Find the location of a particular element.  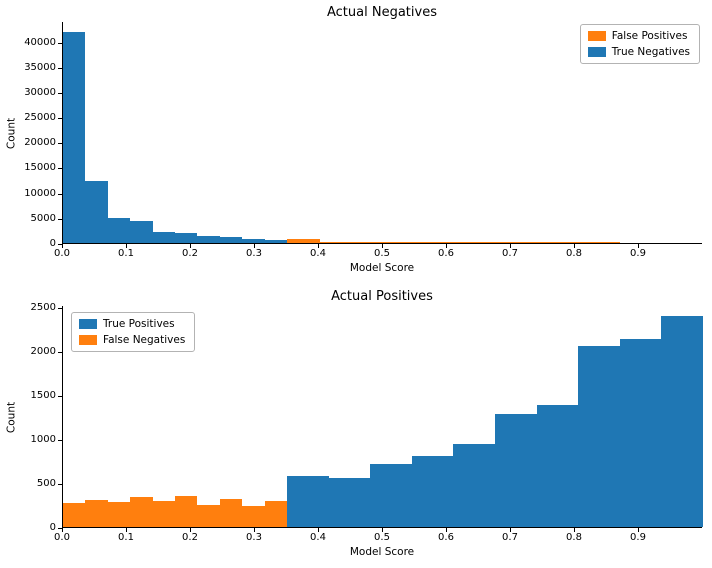

legend-entry: True Positives is located at coordinates (132, 324).